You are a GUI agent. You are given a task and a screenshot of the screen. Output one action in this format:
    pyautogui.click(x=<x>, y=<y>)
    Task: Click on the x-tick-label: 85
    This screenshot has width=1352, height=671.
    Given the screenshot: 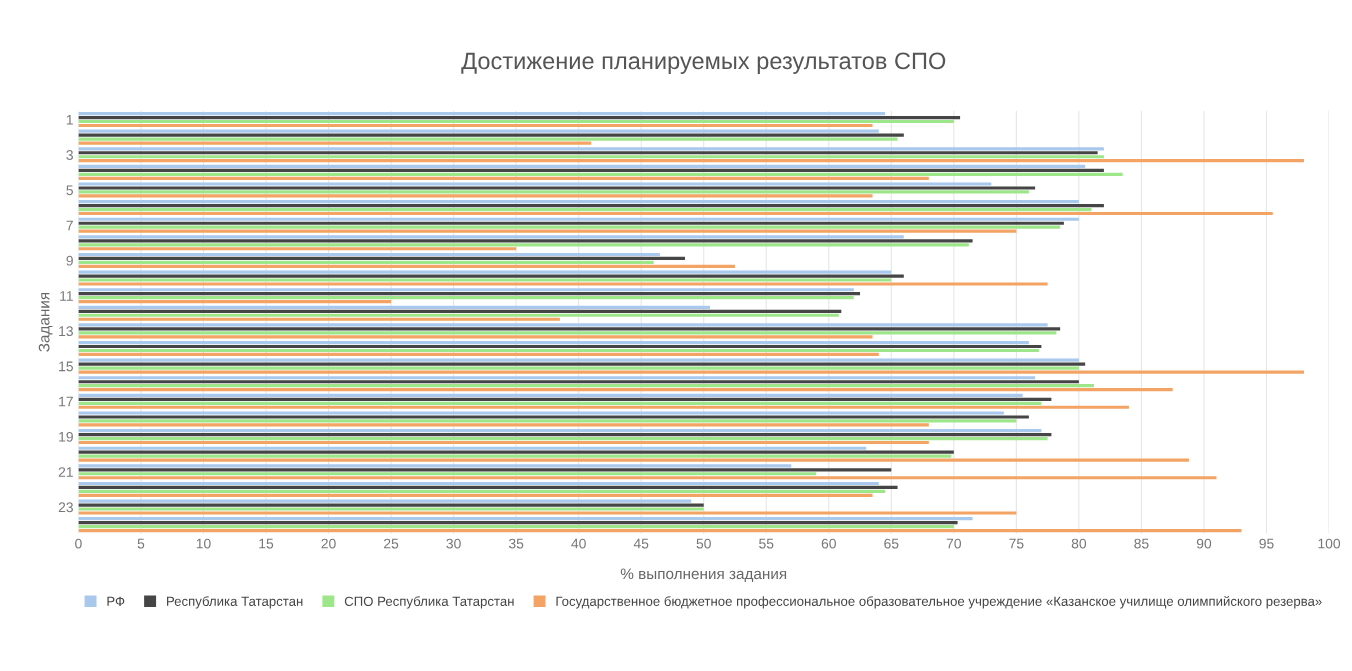 What is the action you would take?
    pyautogui.click(x=1141, y=543)
    